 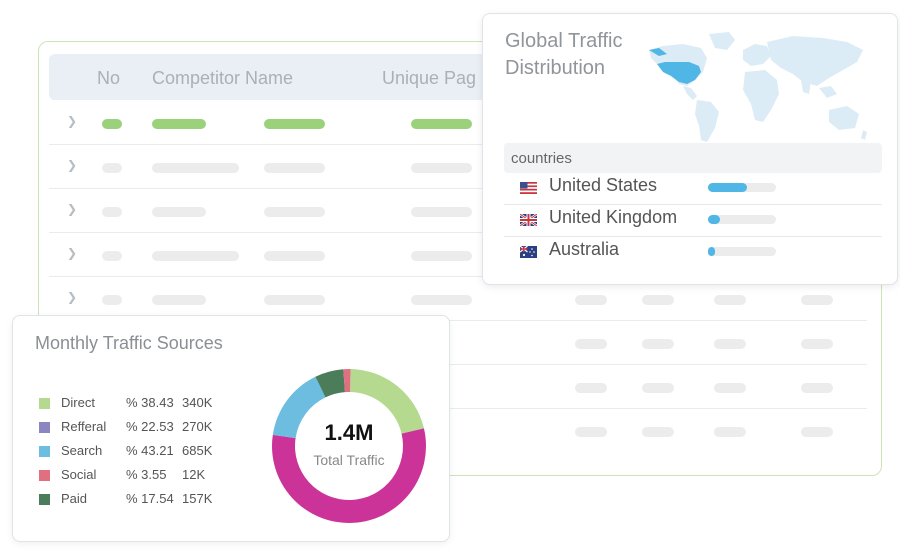 What do you see at coordinates (129, 343) in the screenshot?
I see `traffic-sources-title: Monthly Traffic Sources` at bounding box center [129, 343].